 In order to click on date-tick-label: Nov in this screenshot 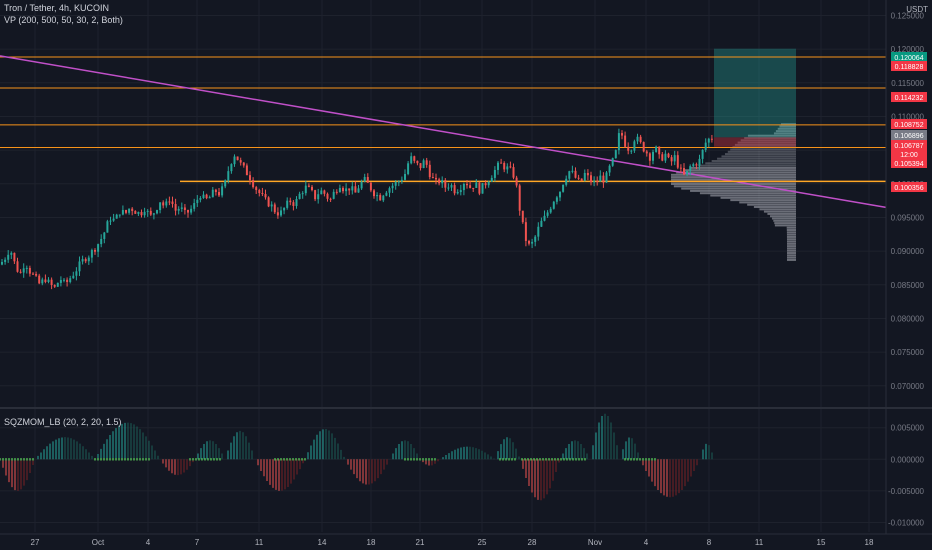, I will do `click(595, 542)`.